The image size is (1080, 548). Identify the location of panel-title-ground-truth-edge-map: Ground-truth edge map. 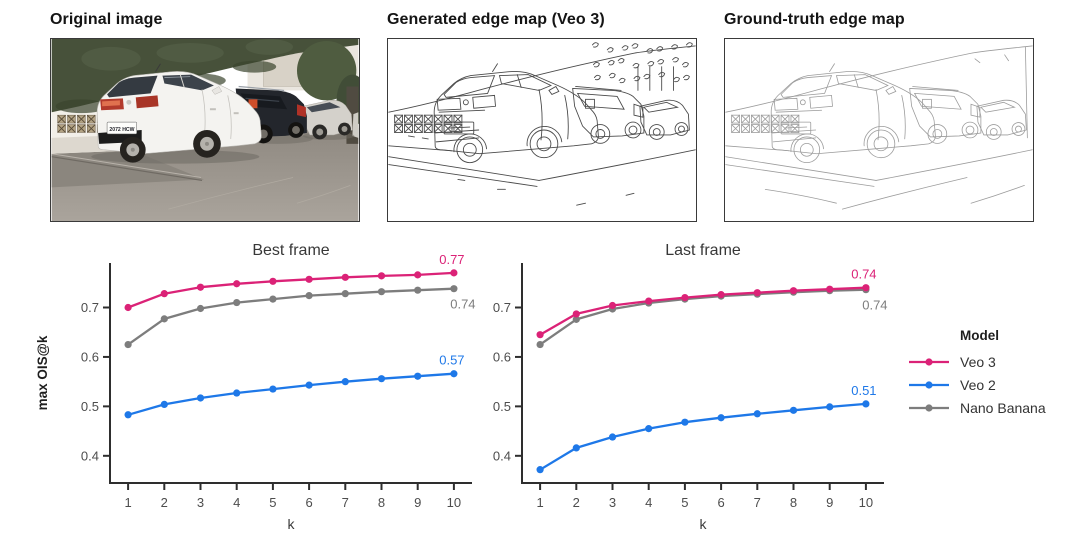
(814, 19).